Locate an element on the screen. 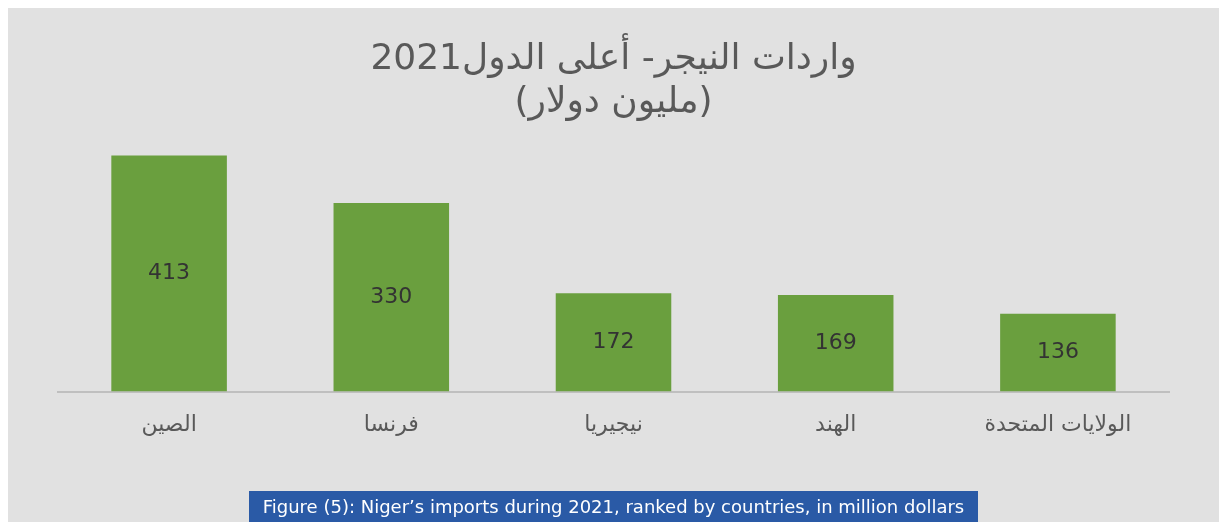  data-label: 413 is located at coordinates (169, 272).